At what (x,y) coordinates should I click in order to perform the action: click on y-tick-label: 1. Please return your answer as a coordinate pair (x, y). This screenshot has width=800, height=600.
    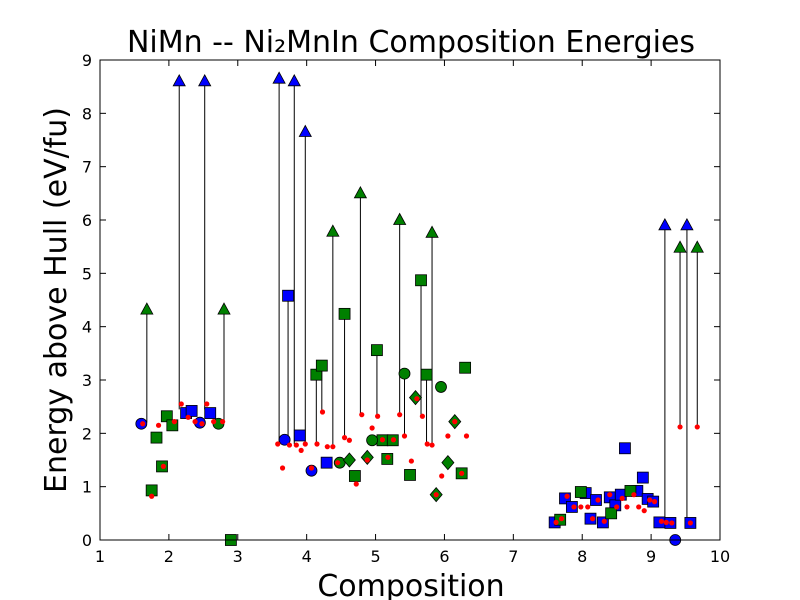
    Looking at the image, I should click on (87, 487).